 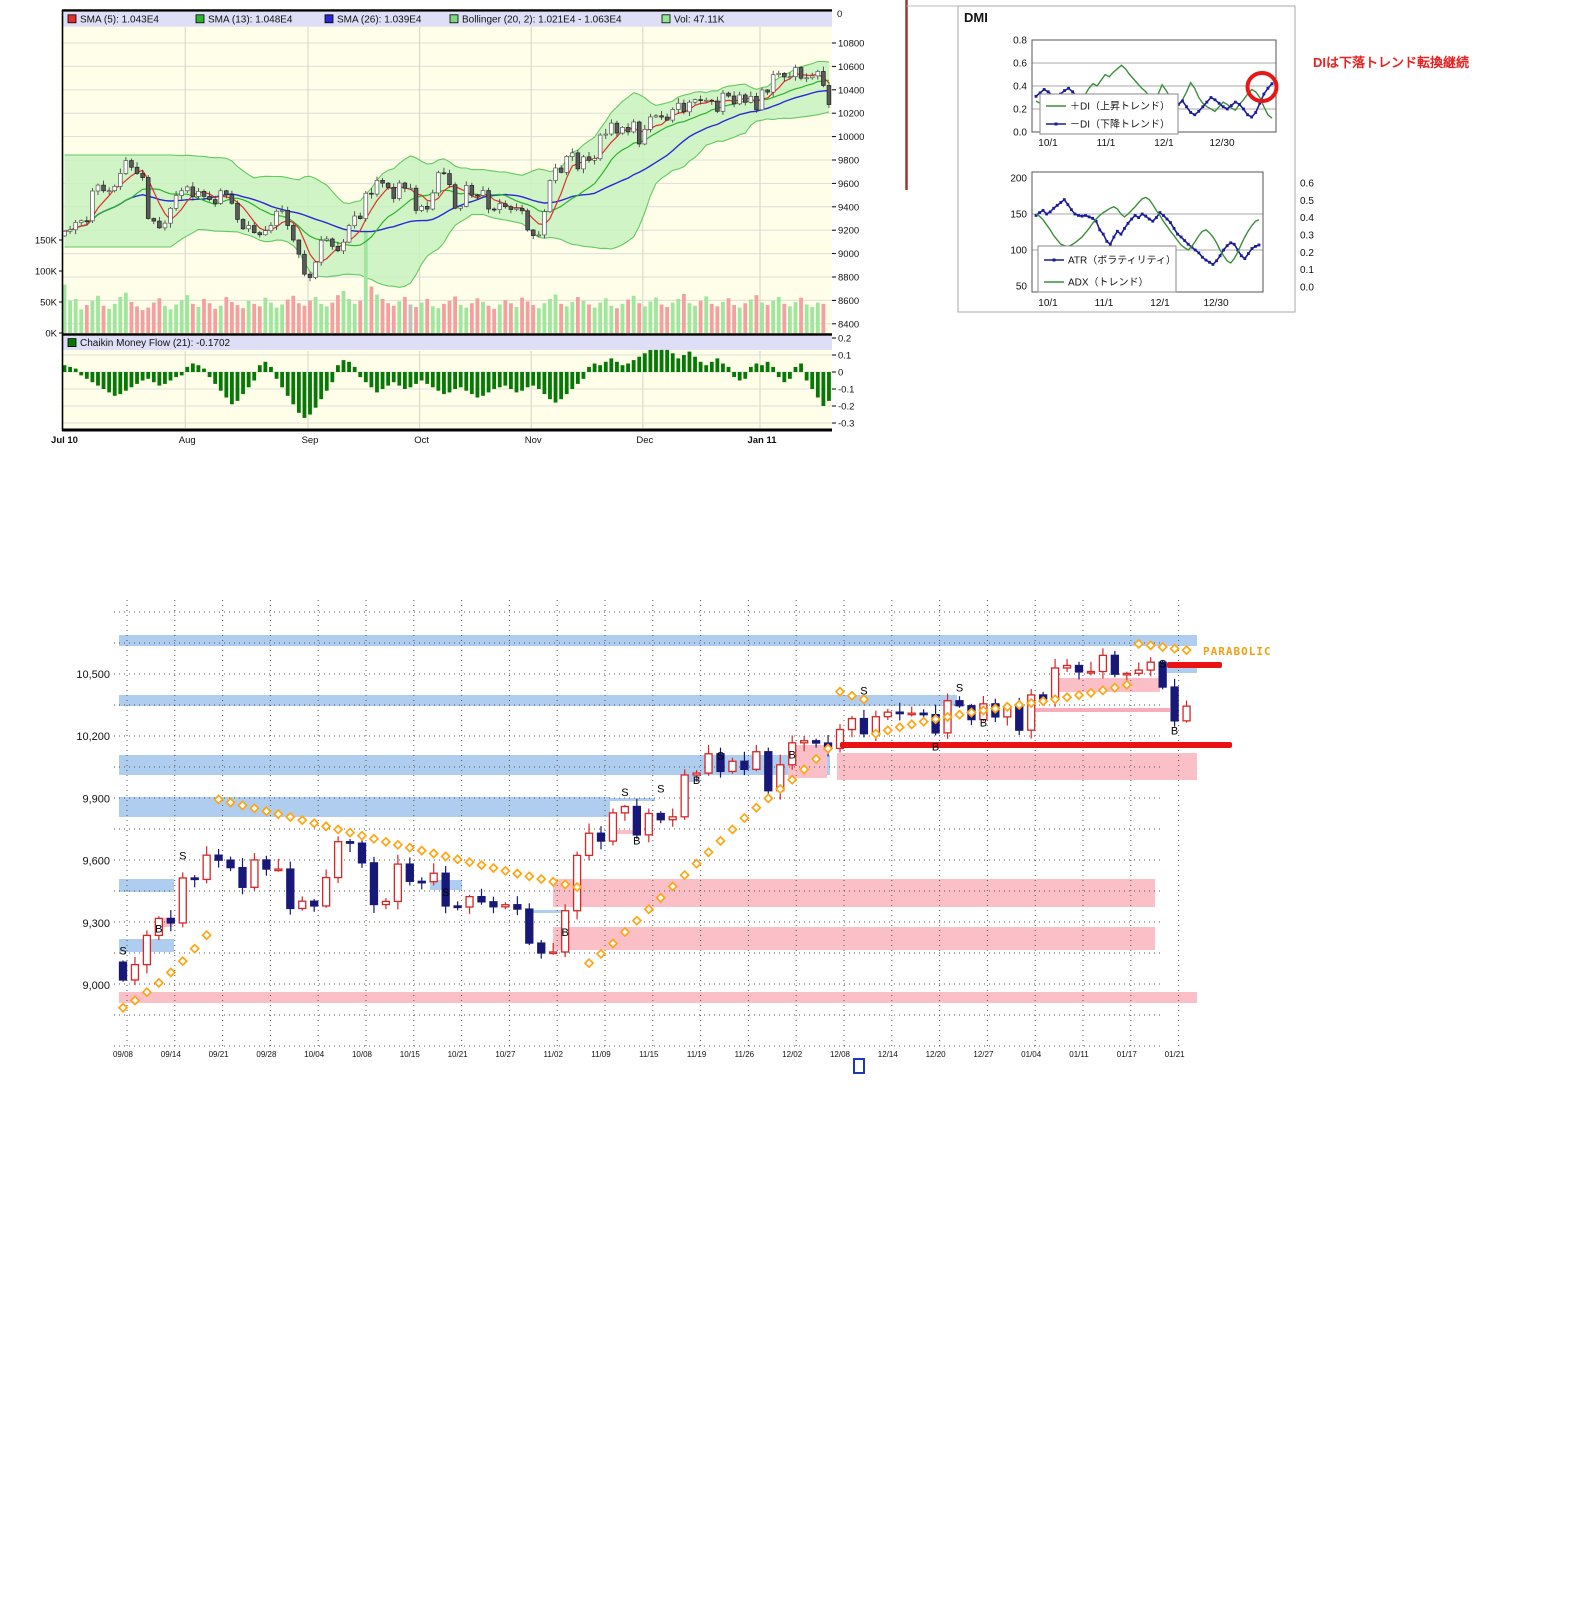 I want to click on axis-label: 0.4, so click(x=1307, y=218).